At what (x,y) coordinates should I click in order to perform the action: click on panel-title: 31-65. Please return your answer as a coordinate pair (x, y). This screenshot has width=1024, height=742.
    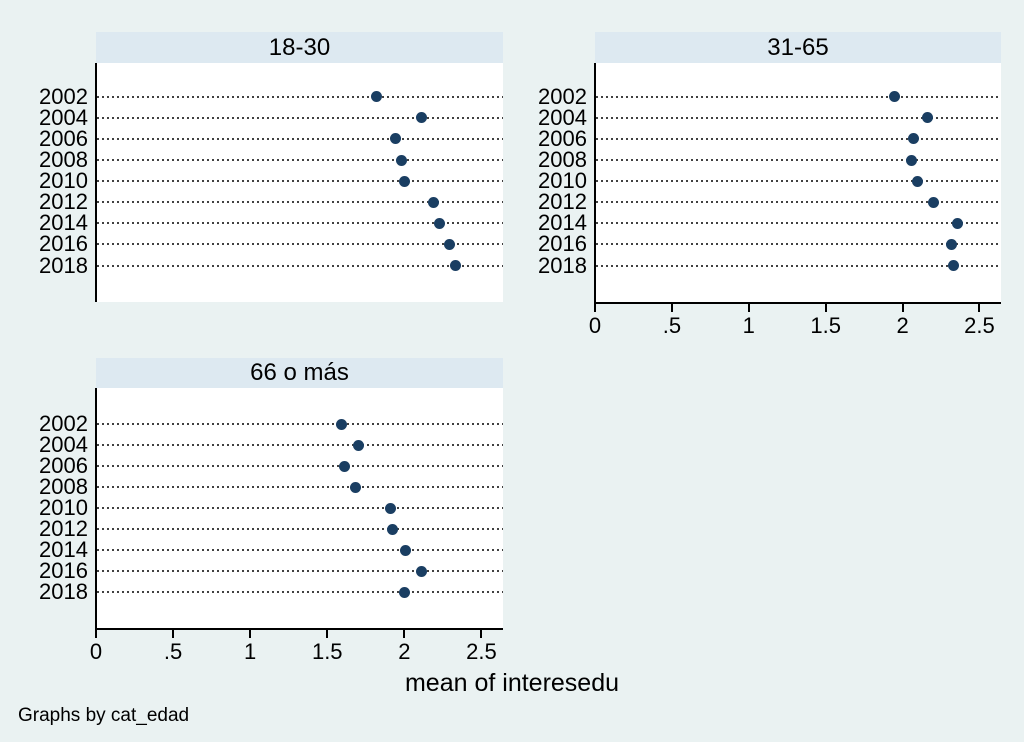
    Looking at the image, I should click on (798, 47).